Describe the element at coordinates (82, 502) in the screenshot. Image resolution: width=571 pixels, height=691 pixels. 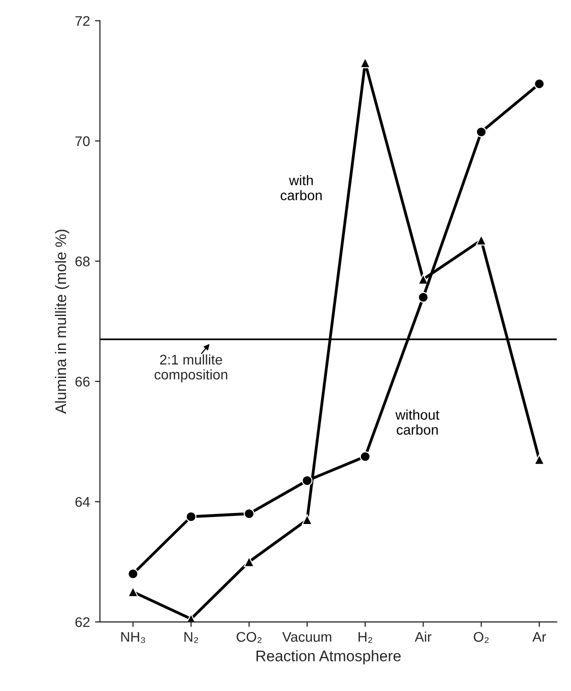
I see `y-tick-label: 64` at that location.